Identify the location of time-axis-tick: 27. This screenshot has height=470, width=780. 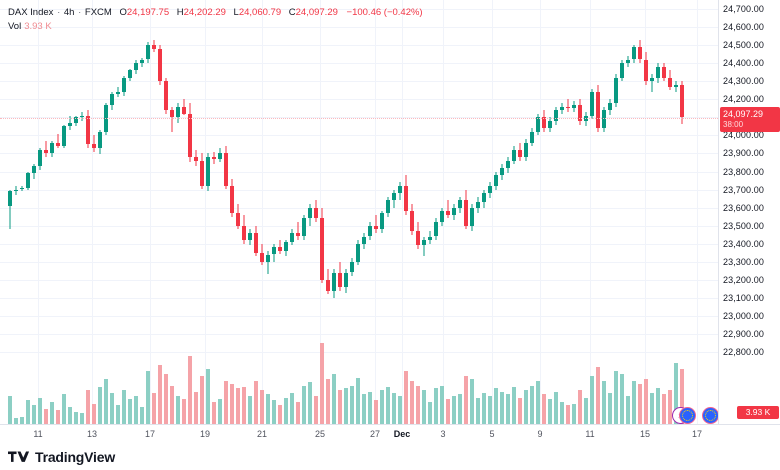
(375, 434).